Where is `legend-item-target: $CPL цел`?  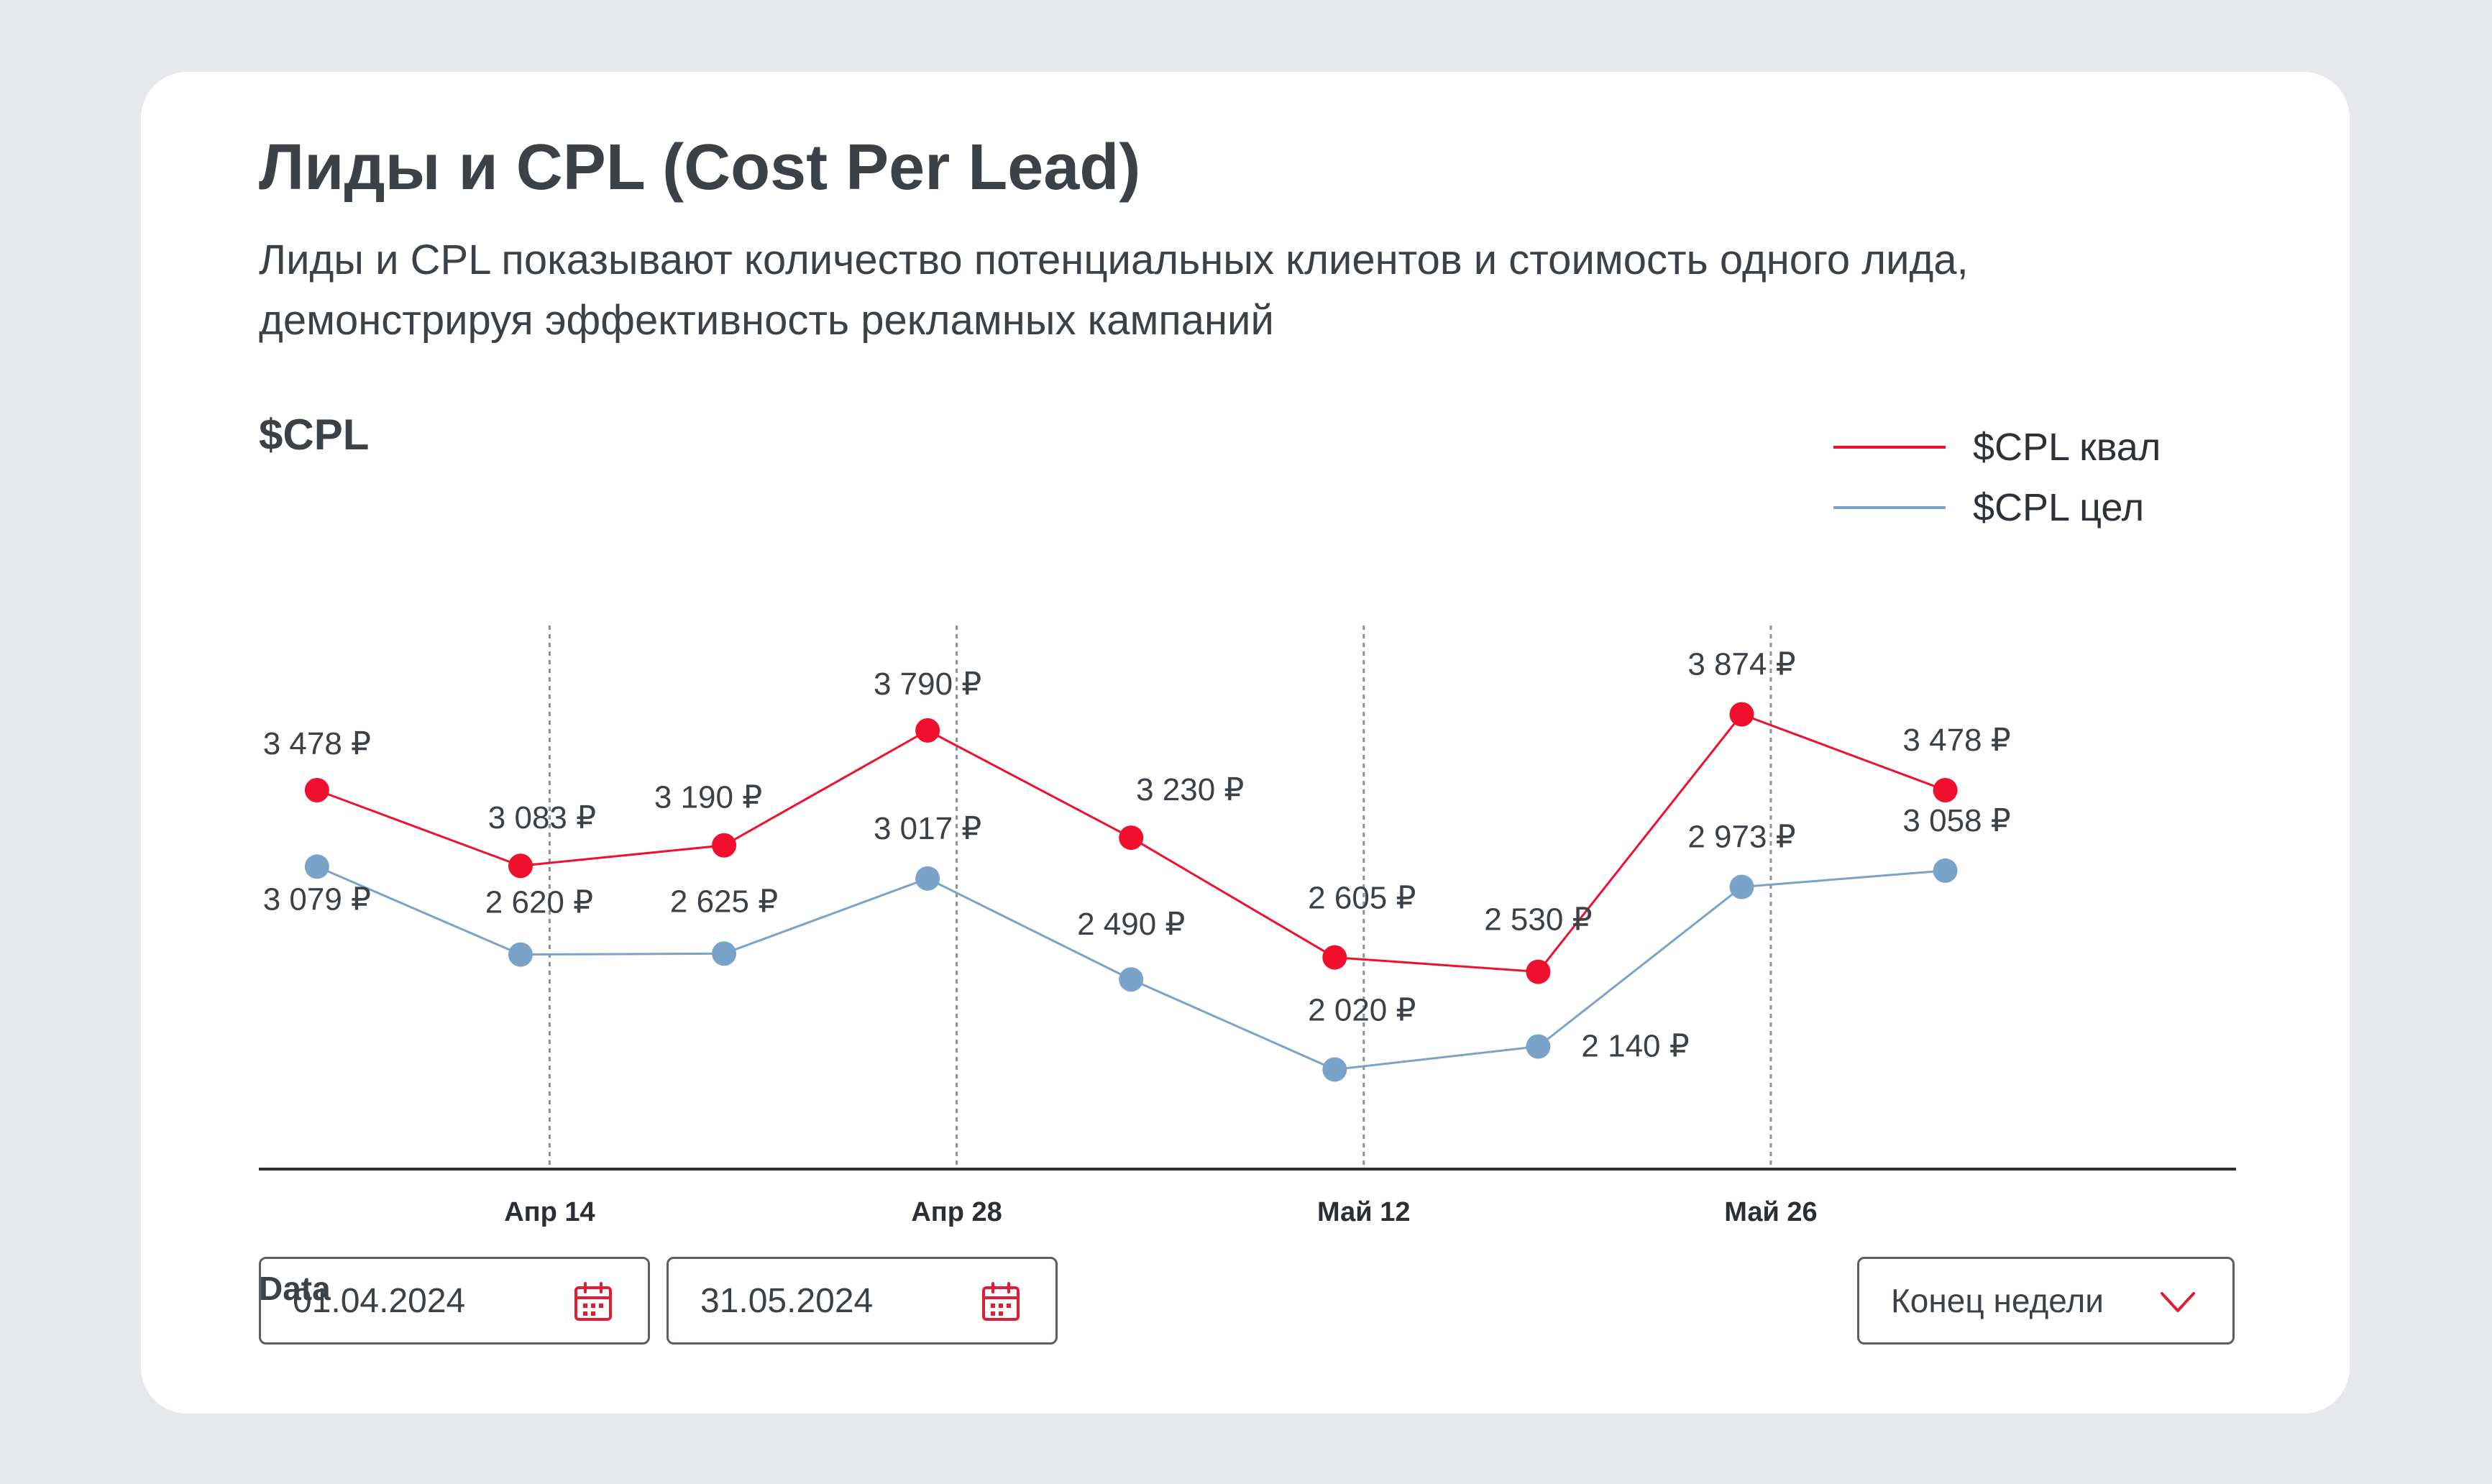
legend-item-target: $CPL цел is located at coordinates (1997, 507).